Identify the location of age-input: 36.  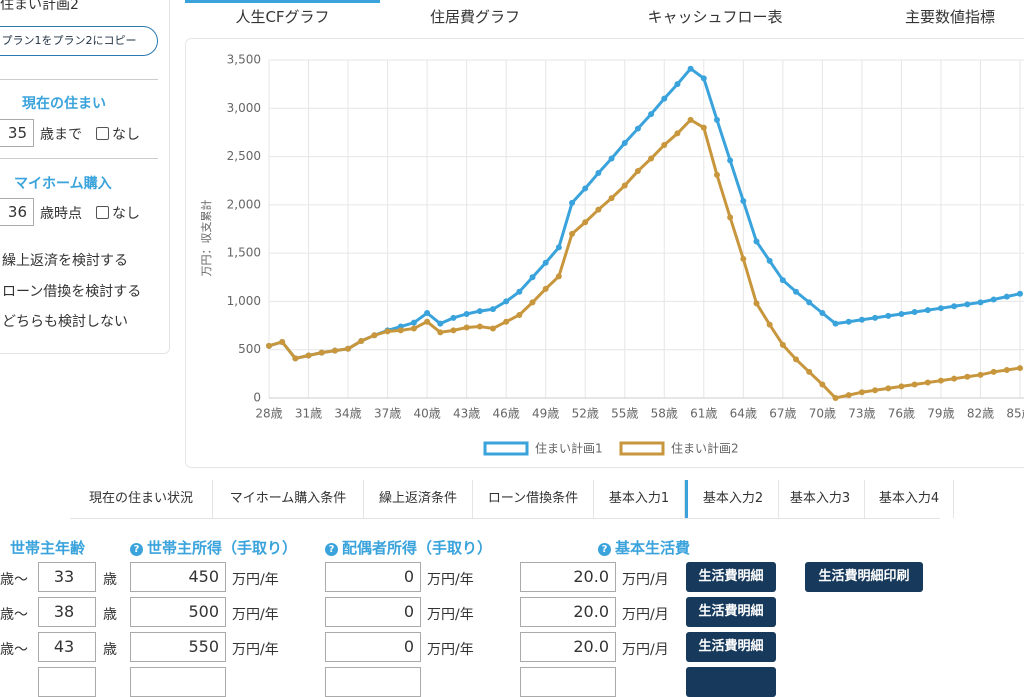
(17, 212).